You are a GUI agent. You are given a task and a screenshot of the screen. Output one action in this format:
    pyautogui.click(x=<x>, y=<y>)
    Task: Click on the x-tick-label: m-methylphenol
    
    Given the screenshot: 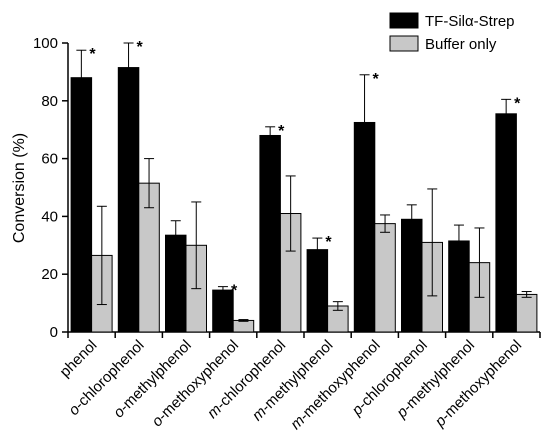 What is the action you would take?
    pyautogui.click(x=292, y=380)
    